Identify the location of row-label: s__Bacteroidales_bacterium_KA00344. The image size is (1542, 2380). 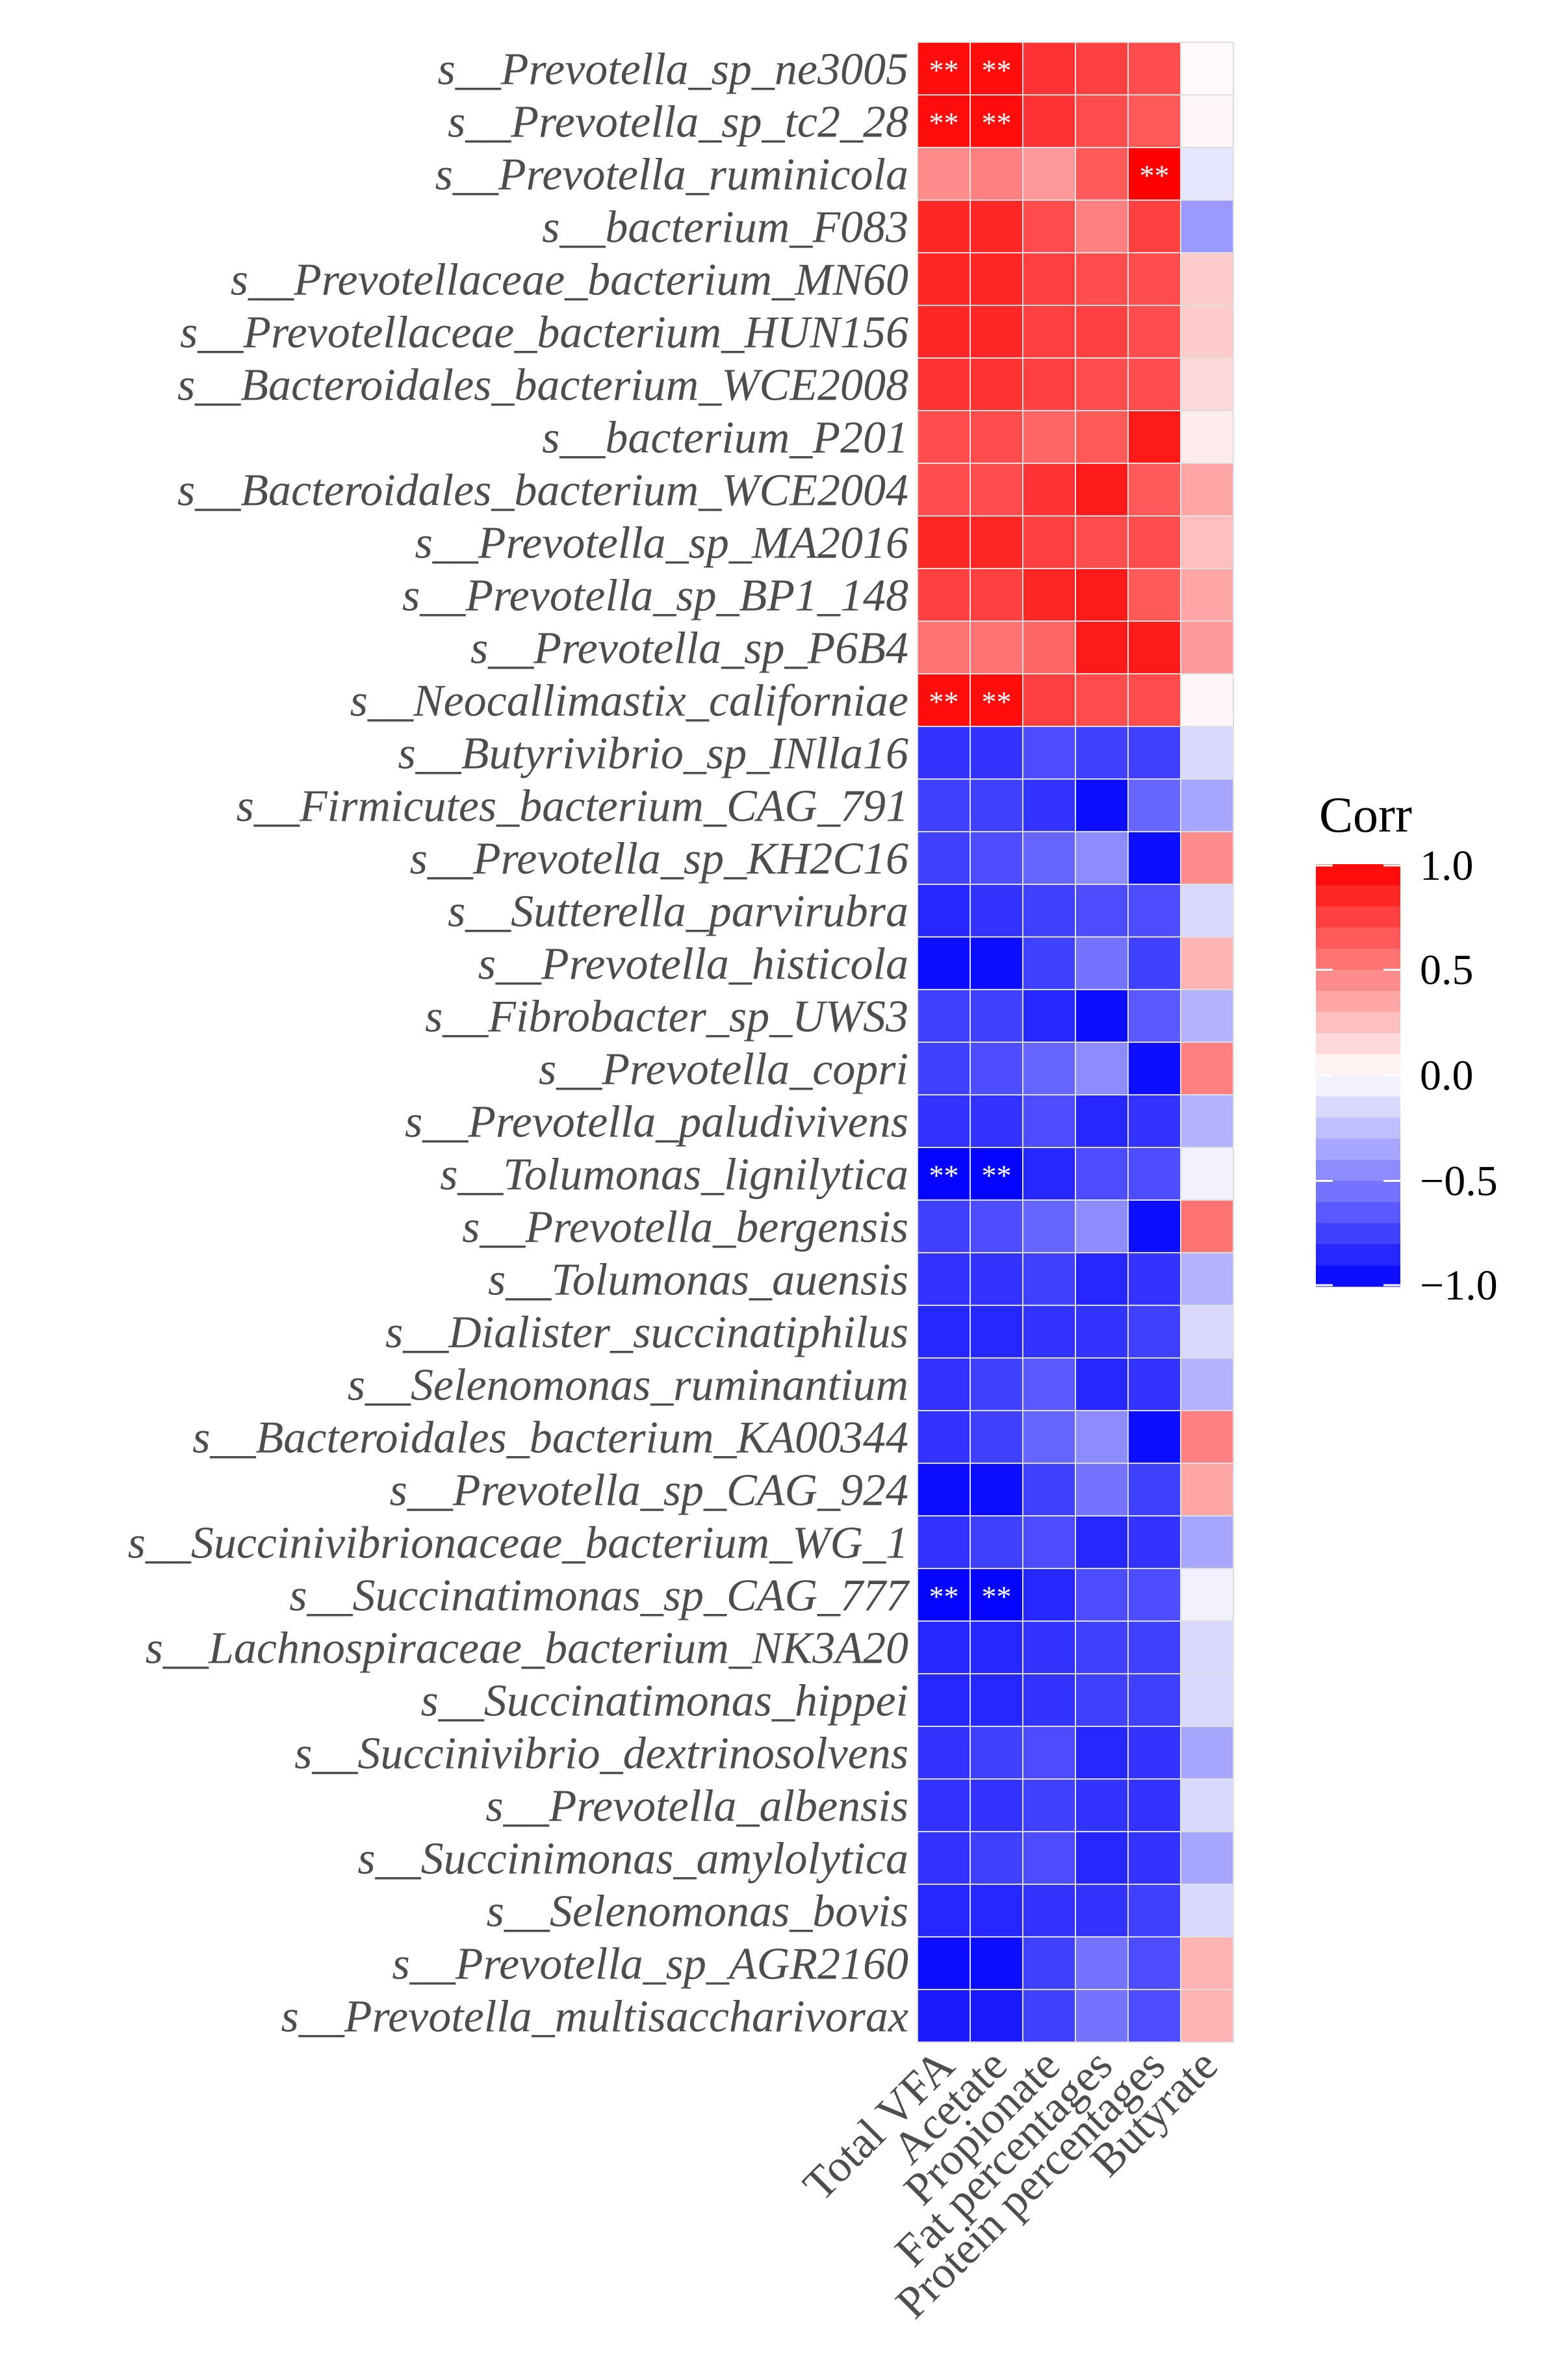
(550, 1438).